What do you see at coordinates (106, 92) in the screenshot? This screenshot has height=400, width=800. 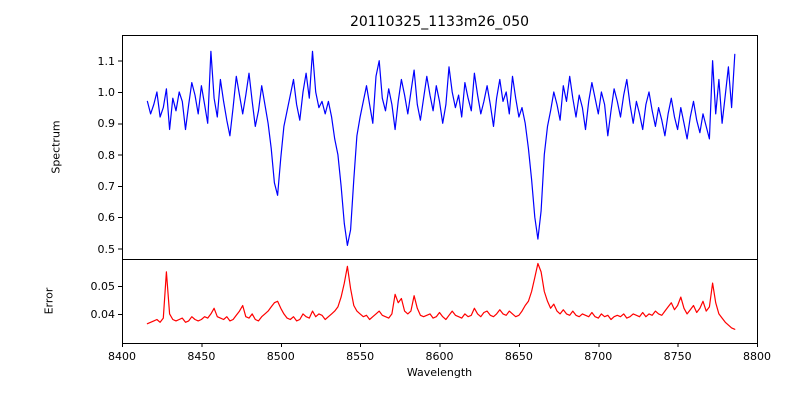 I see `spectrum-y-tick-label: 1.0` at bounding box center [106, 92].